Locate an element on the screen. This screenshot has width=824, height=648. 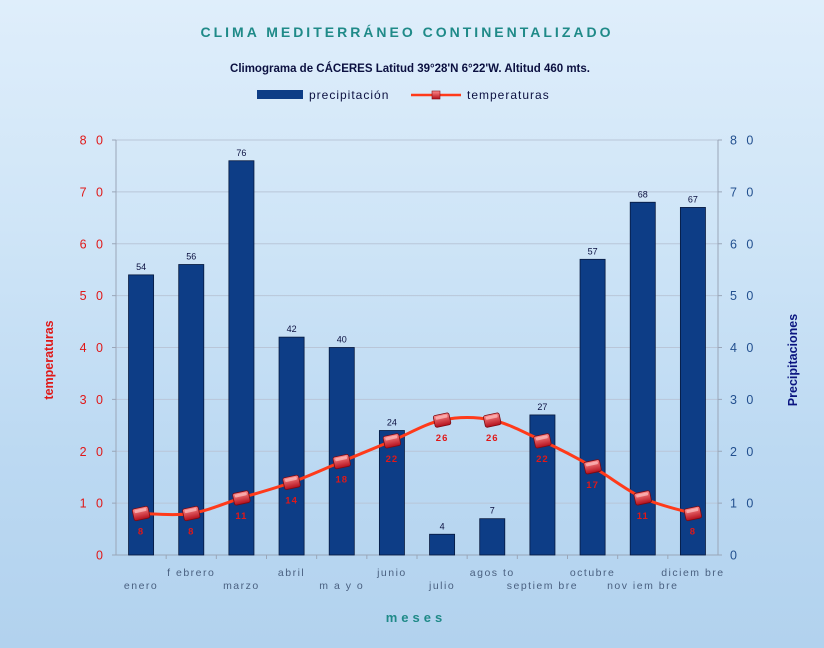
temperature-marker-shape is located at coordinates (442, 420).